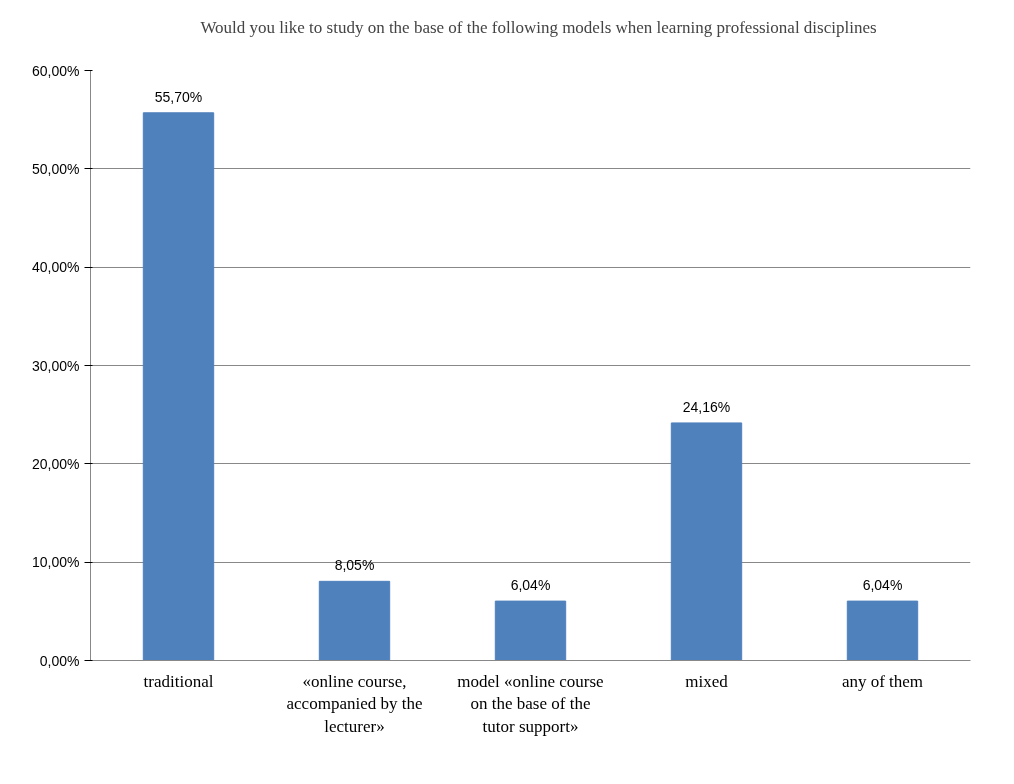 This screenshot has height=784, width=1014. What do you see at coordinates (178, 681) in the screenshot?
I see `x-tick-label: traditional` at bounding box center [178, 681].